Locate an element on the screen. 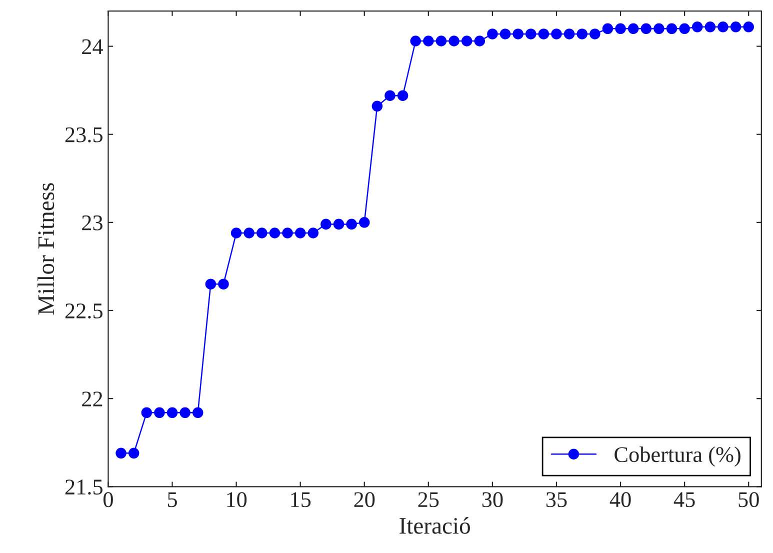 Image resolution: width=773 pixels, height=553 pixels. x-tick-label: 10 is located at coordinates (237, 500).